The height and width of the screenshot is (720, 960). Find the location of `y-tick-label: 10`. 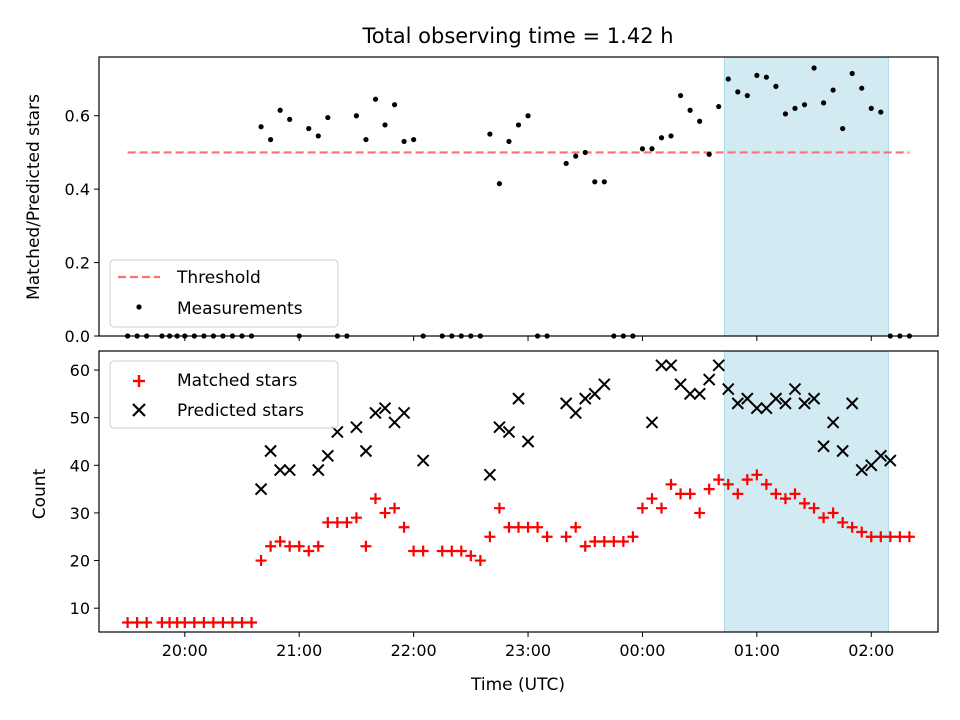

y-tick-label: 10 is located at coordinates (80, 608).